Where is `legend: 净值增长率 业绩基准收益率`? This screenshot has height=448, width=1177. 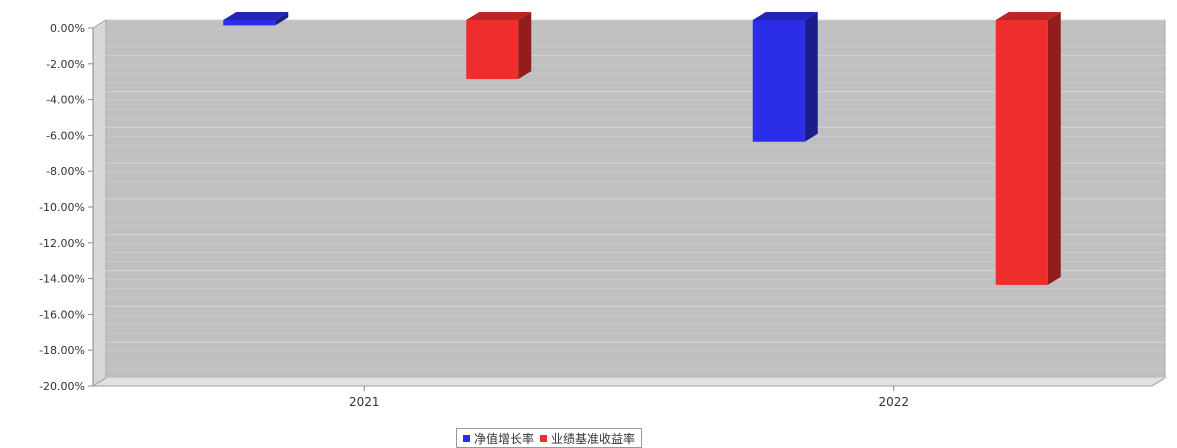 legend: 净值增长率 业绩基准收益率 is located at coordinates (549, 438).